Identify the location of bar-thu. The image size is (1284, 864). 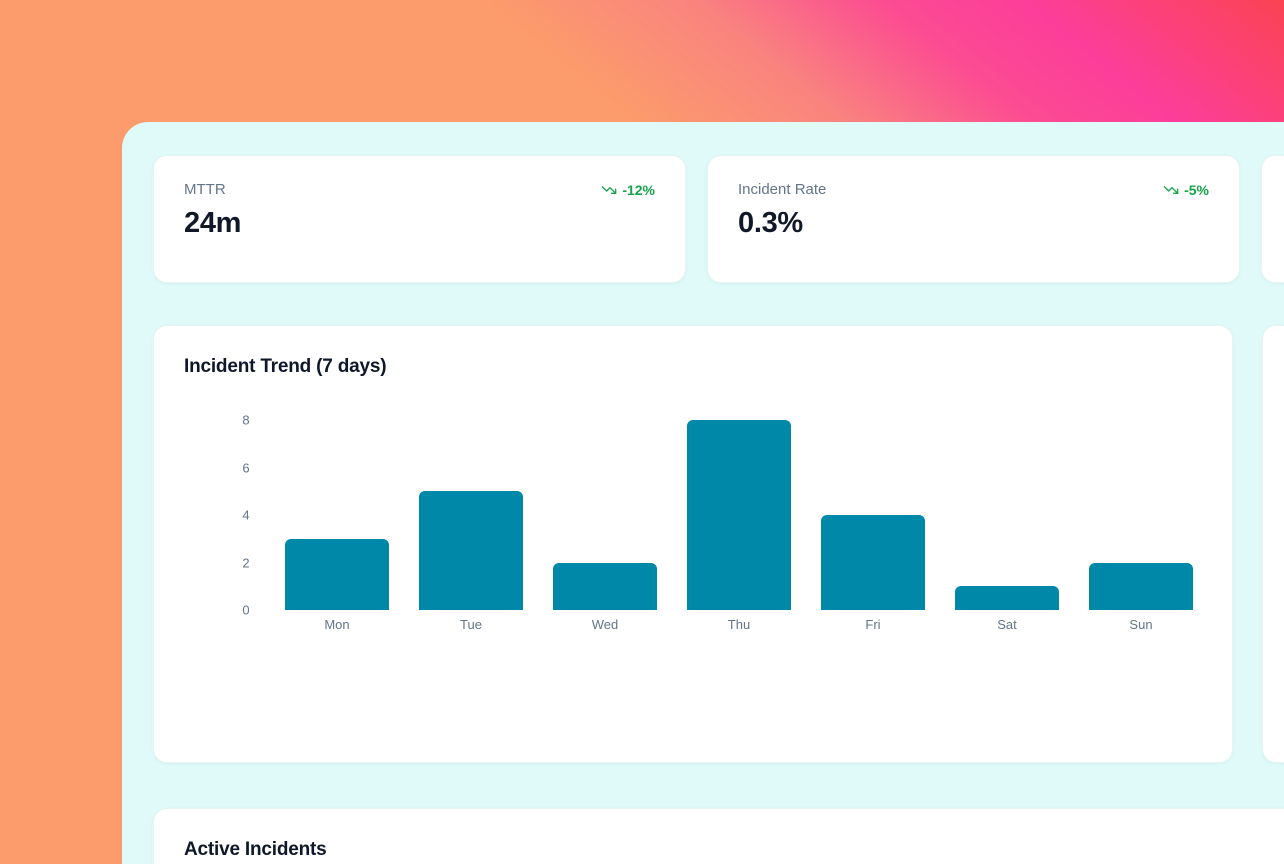
(739, 515).